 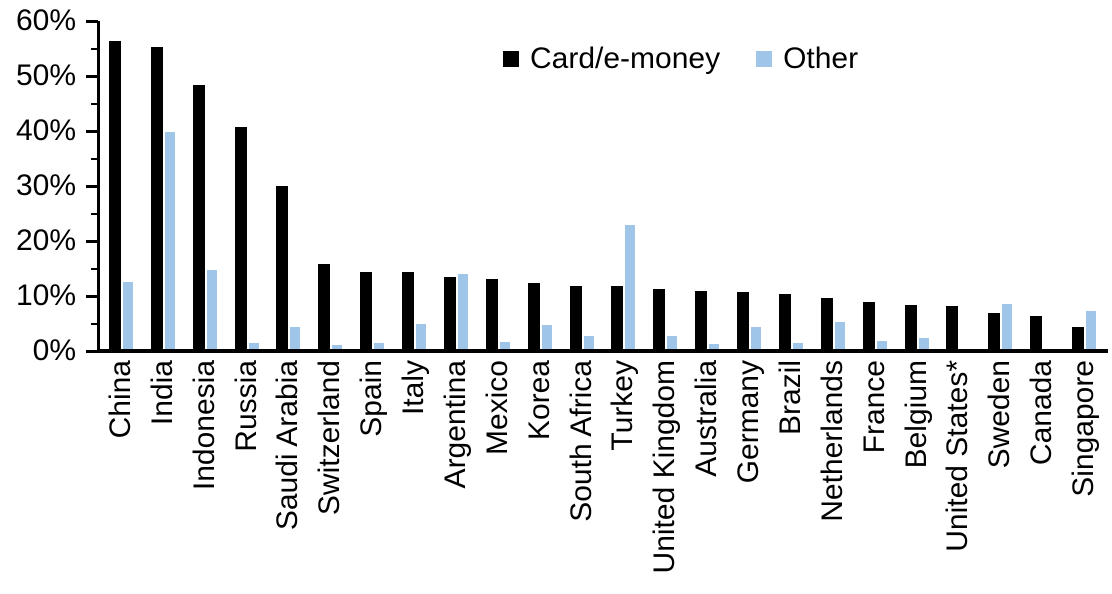 What do you see at coordinates (511, 59) in the screenshot?
I see `legend-swatch-card-e-money` at bounding box center [511, 59].